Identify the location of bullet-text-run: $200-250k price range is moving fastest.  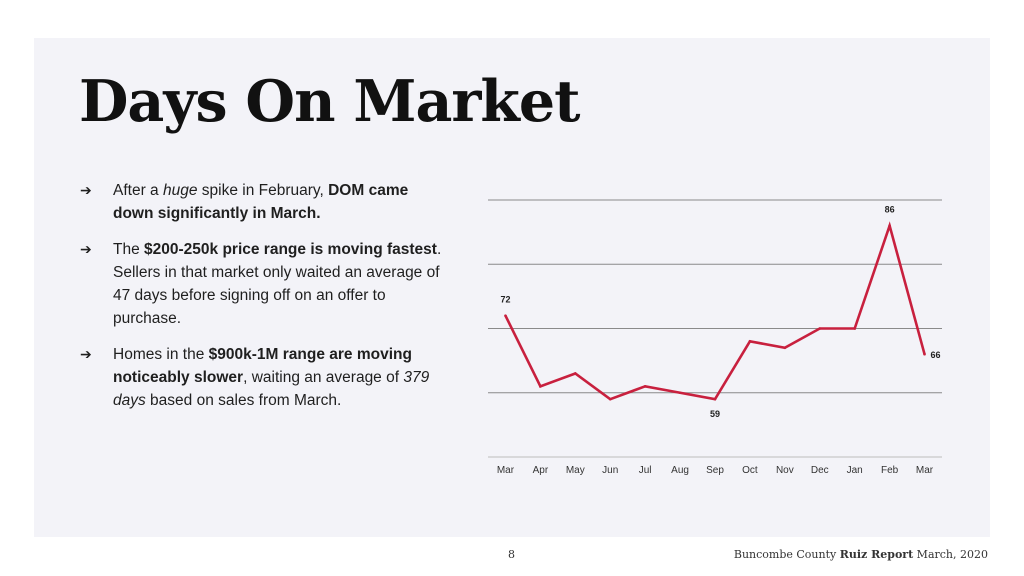
(290, 249).